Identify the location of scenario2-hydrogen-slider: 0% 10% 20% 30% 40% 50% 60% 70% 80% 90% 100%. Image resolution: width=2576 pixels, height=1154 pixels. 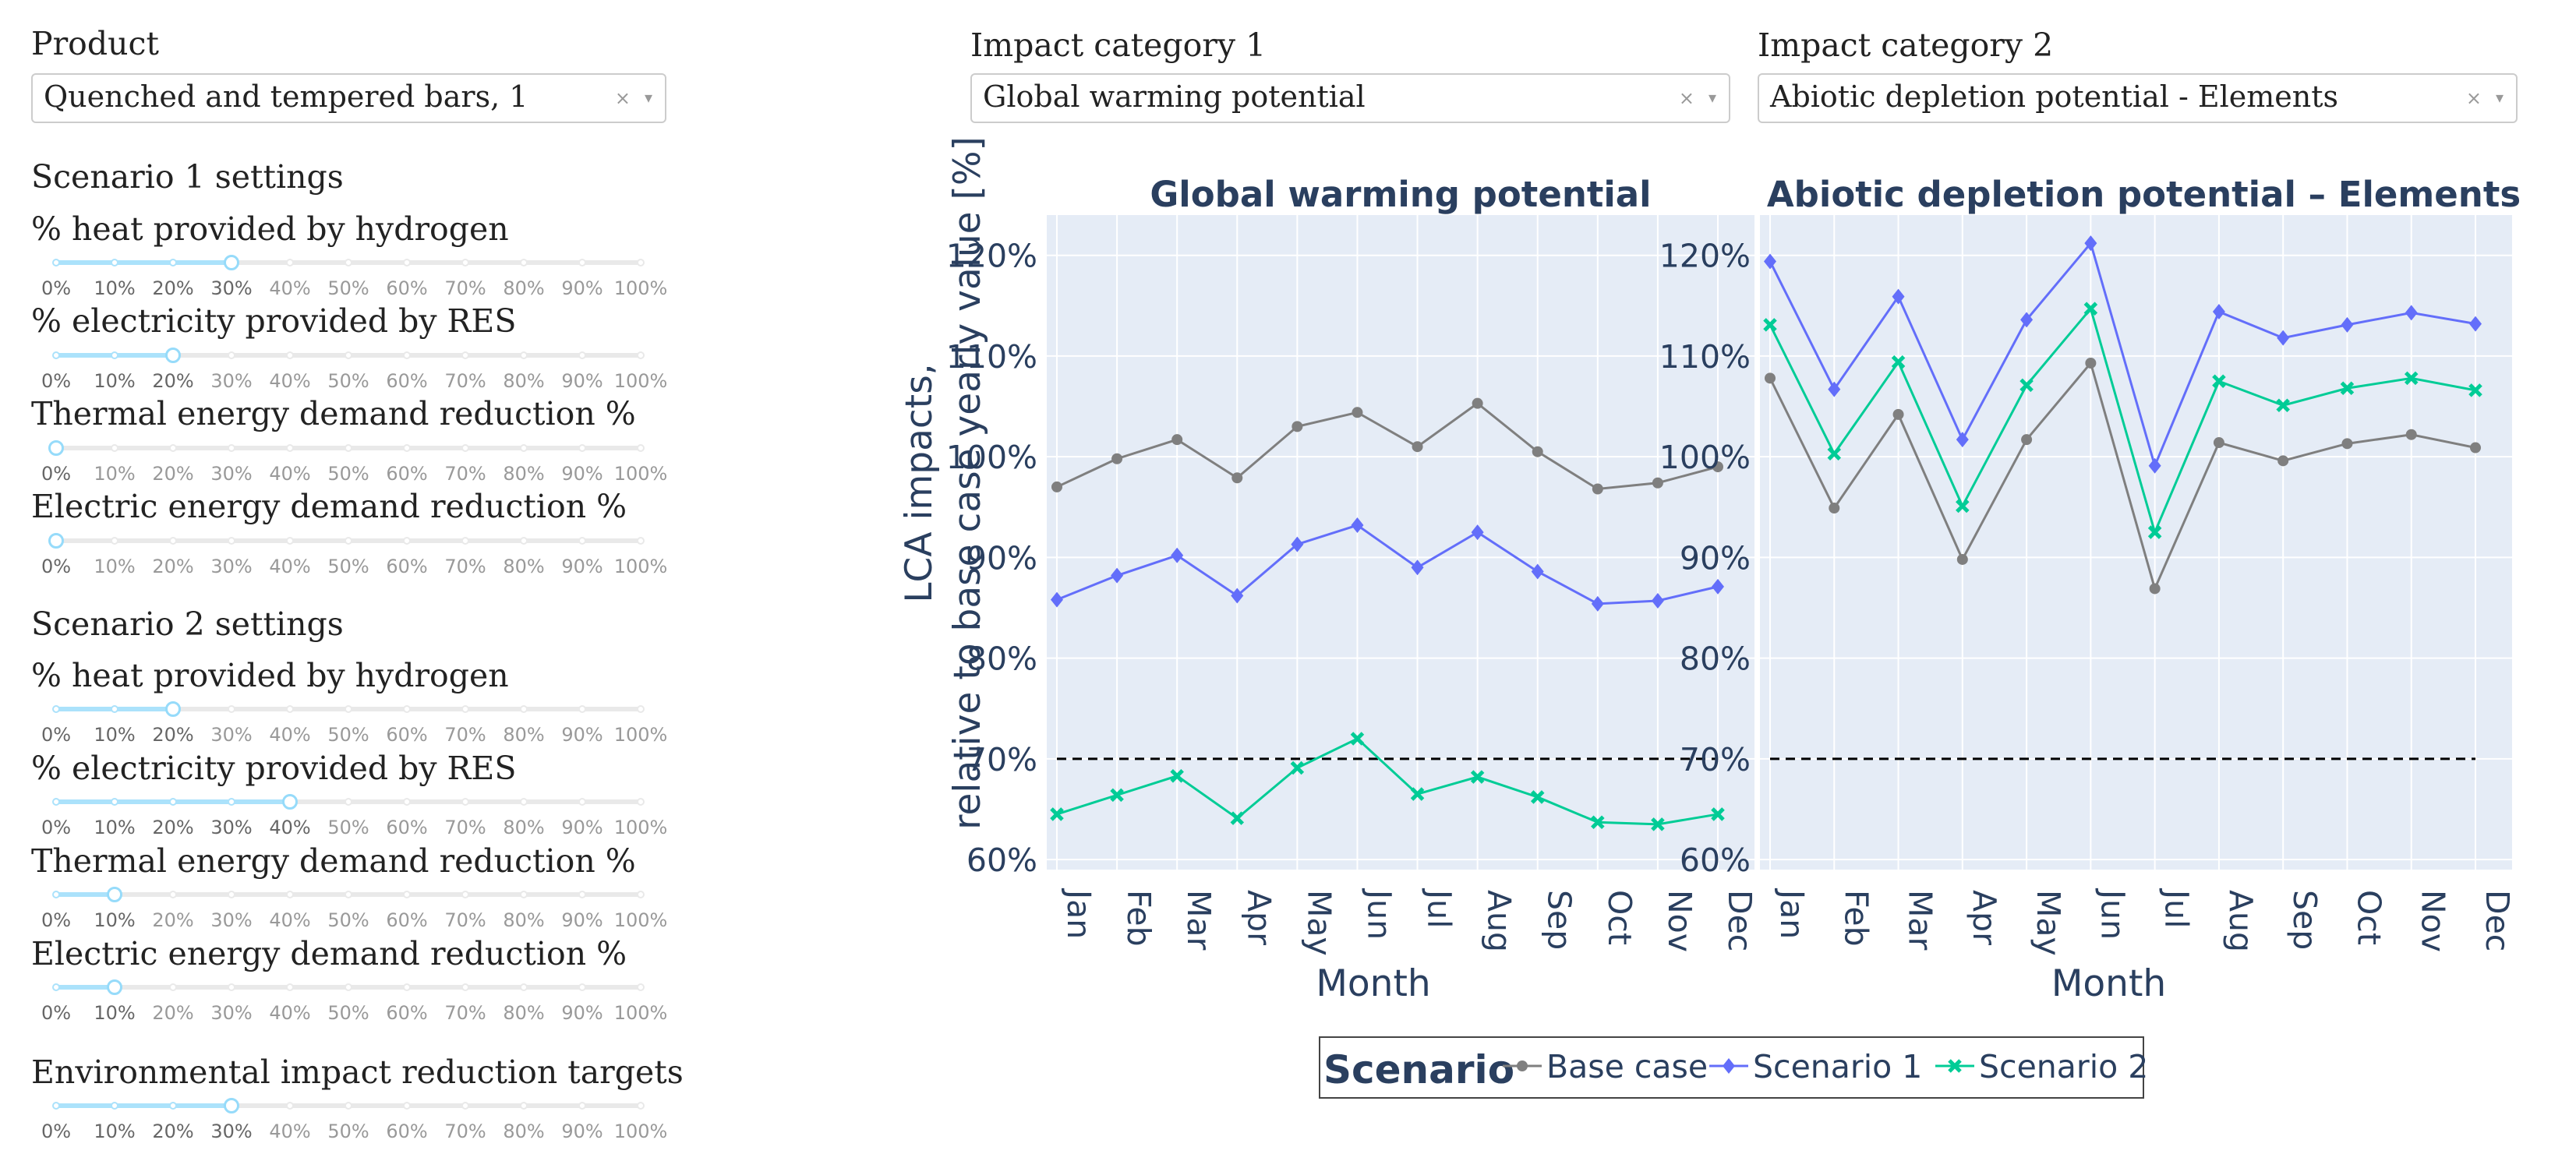
(354, 722).